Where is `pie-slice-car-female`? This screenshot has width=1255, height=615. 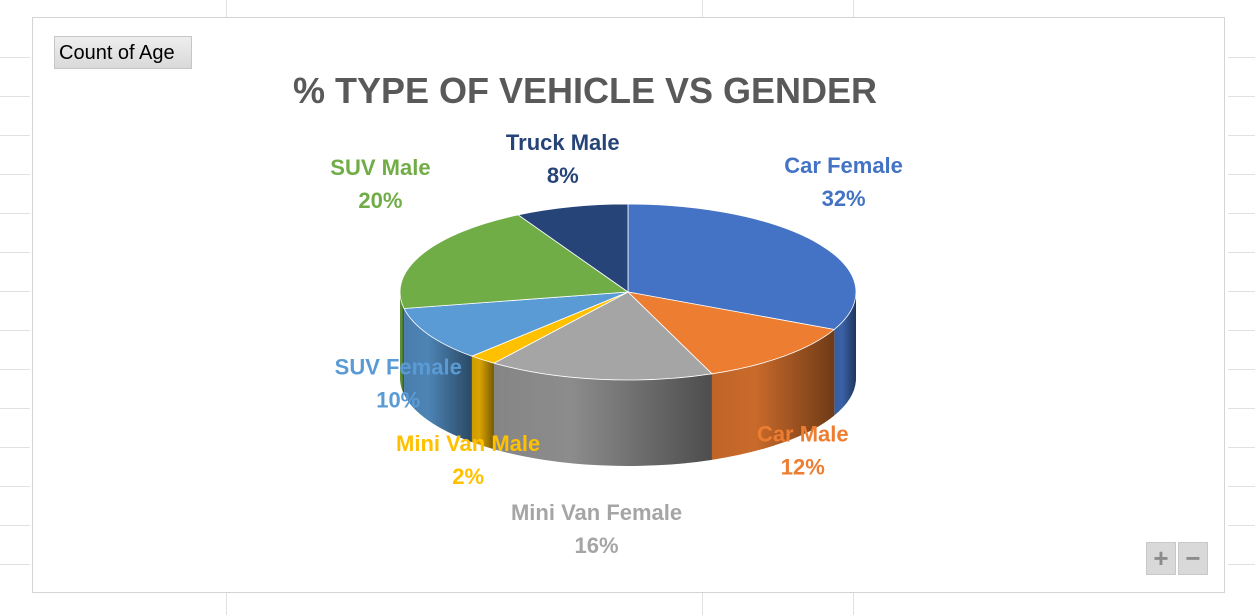 pie-slice-car-female is located at coordinates (742, 266).